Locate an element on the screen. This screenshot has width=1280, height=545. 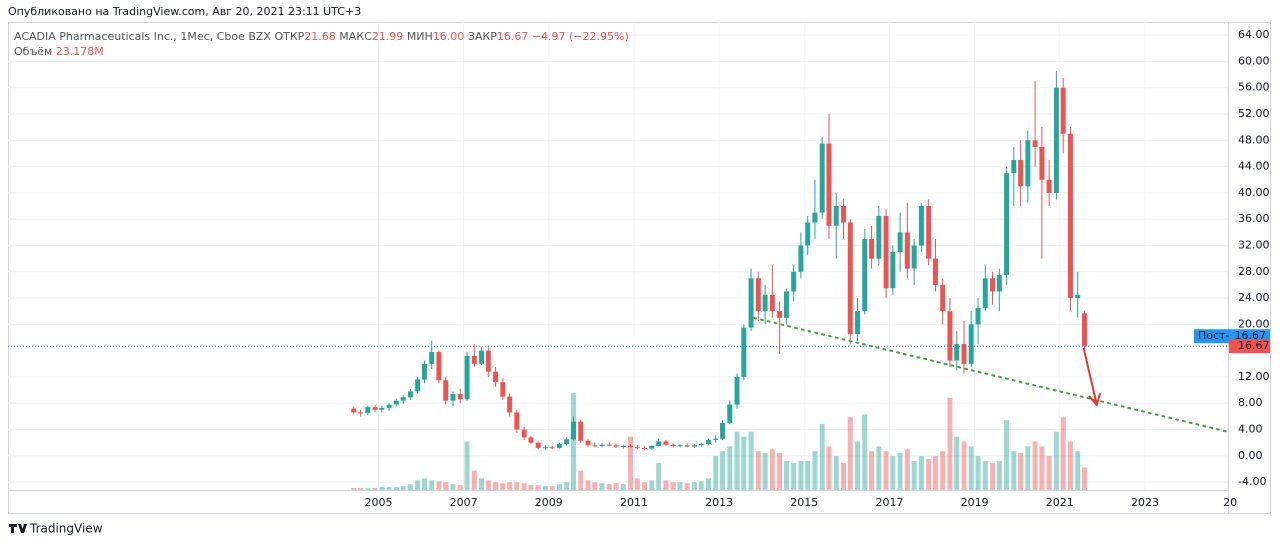
y-tick-label: 28.00 is located at coordinates (1254, 271).